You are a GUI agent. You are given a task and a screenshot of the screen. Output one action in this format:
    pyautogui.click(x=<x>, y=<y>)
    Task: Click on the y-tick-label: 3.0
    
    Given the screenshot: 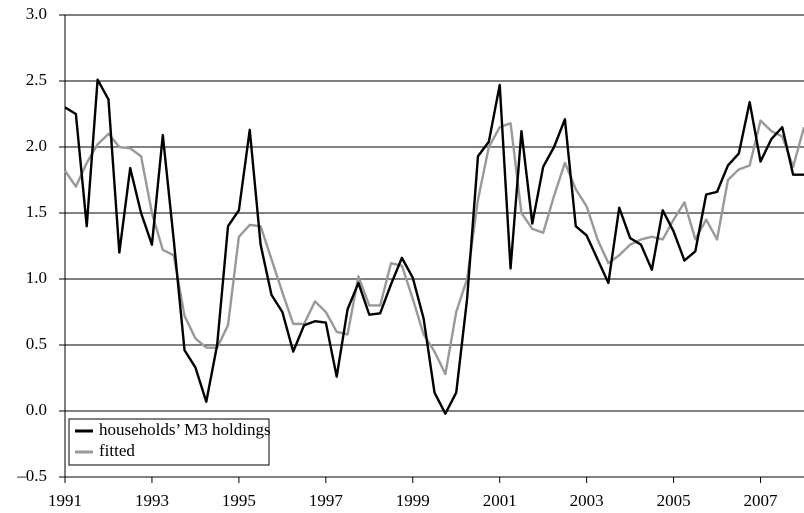 What is the action you would take?
    pyautogui.click(x=36, y=13)
    